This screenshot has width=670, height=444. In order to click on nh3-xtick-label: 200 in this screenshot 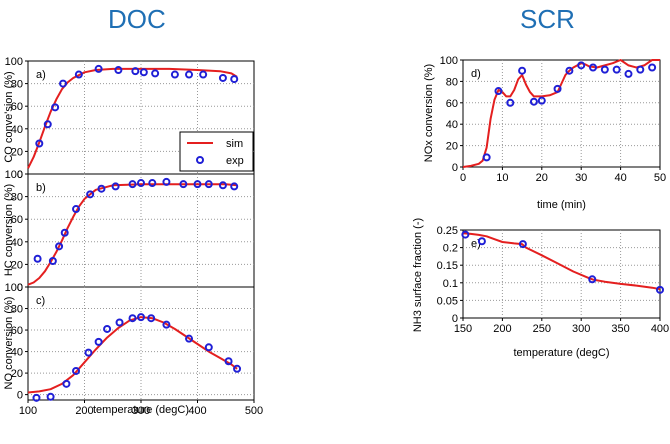, I will do `click(502, 329)`.